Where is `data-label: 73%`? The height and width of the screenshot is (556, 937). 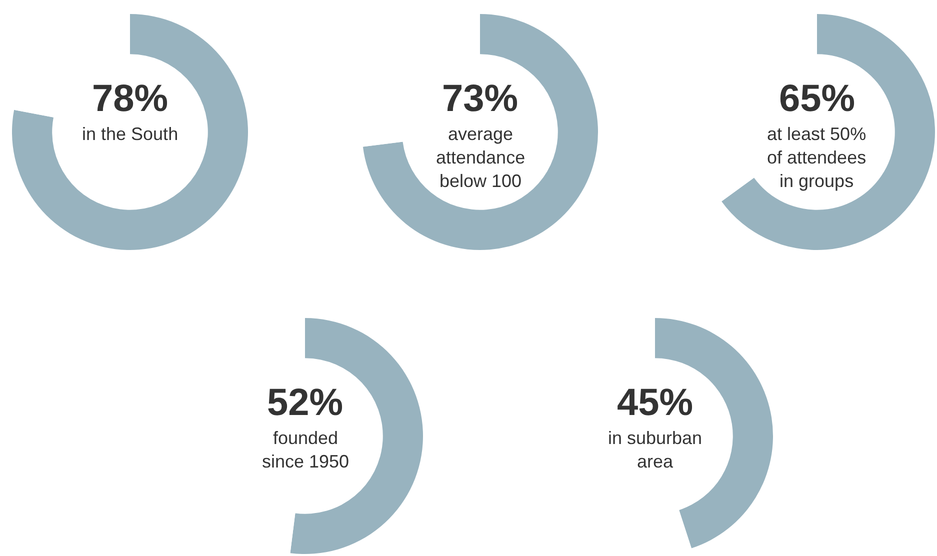 data-label: 73% is located at coordinates (480, 99).